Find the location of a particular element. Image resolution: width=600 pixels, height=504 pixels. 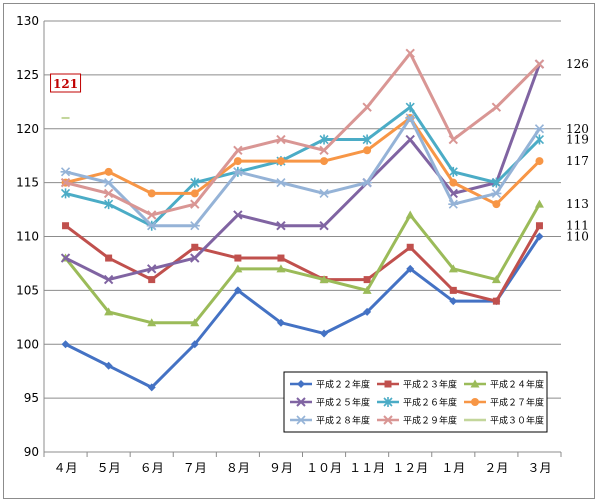

legend-entry: 平成２８年度 is located at coordinates (330, 421).